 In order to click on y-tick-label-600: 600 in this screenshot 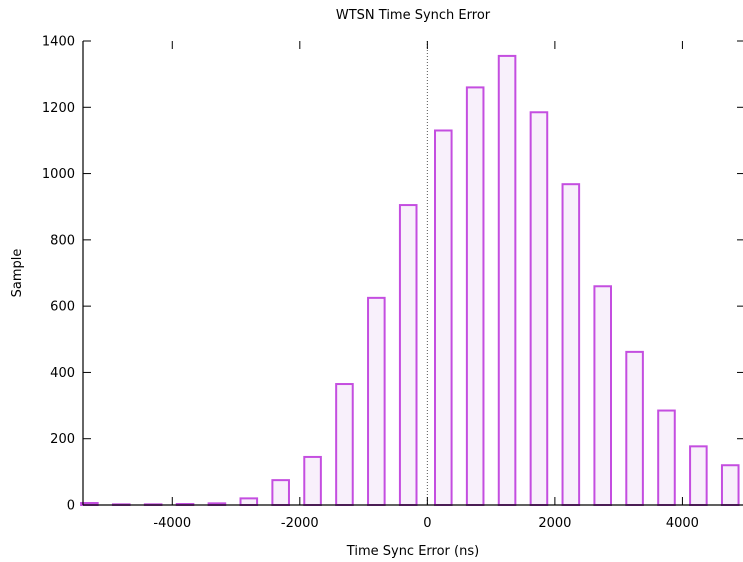, I will do `click(62, 307)`.